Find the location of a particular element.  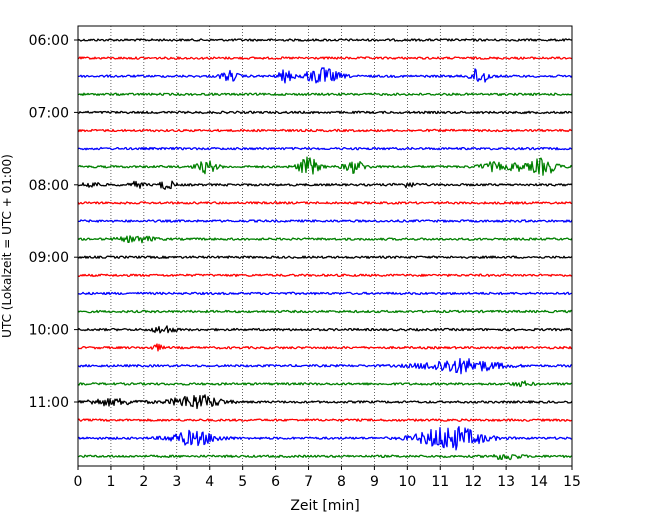

y-tick-label-0800: 08:00 is located at coordinates (49, 186).